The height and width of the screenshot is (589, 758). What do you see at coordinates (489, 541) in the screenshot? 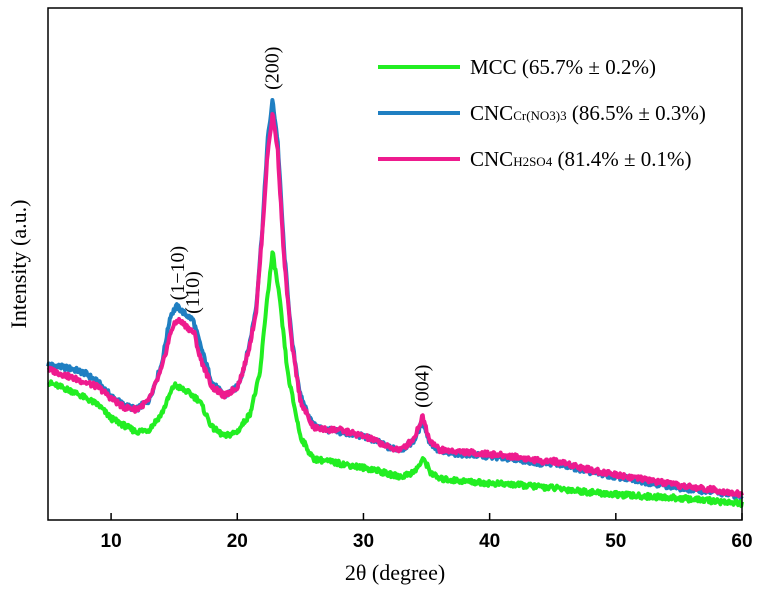
I see `x-tick-label: 40` at bounding box center [489, 541].